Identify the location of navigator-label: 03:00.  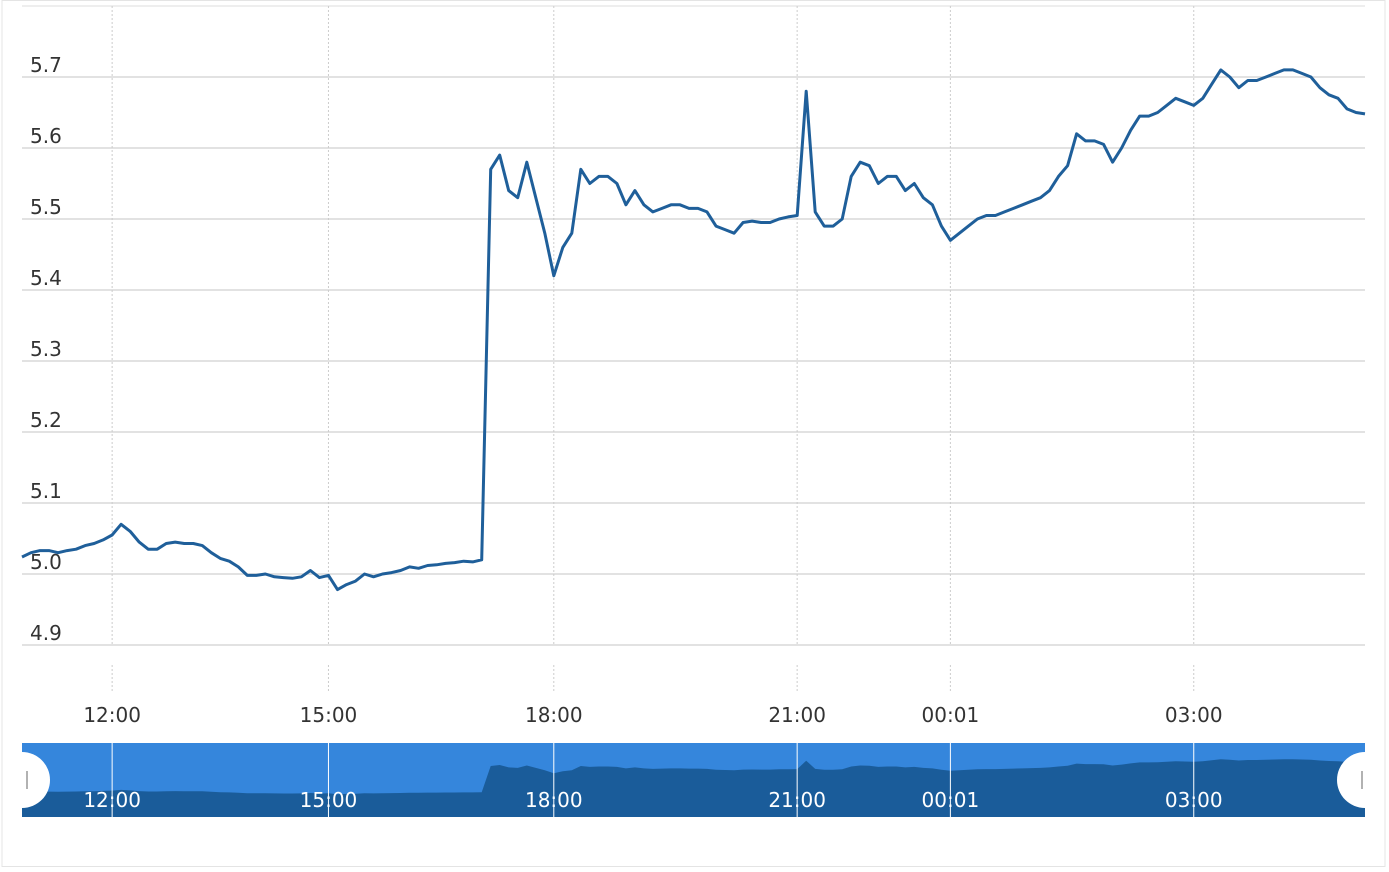
(1194, 800).